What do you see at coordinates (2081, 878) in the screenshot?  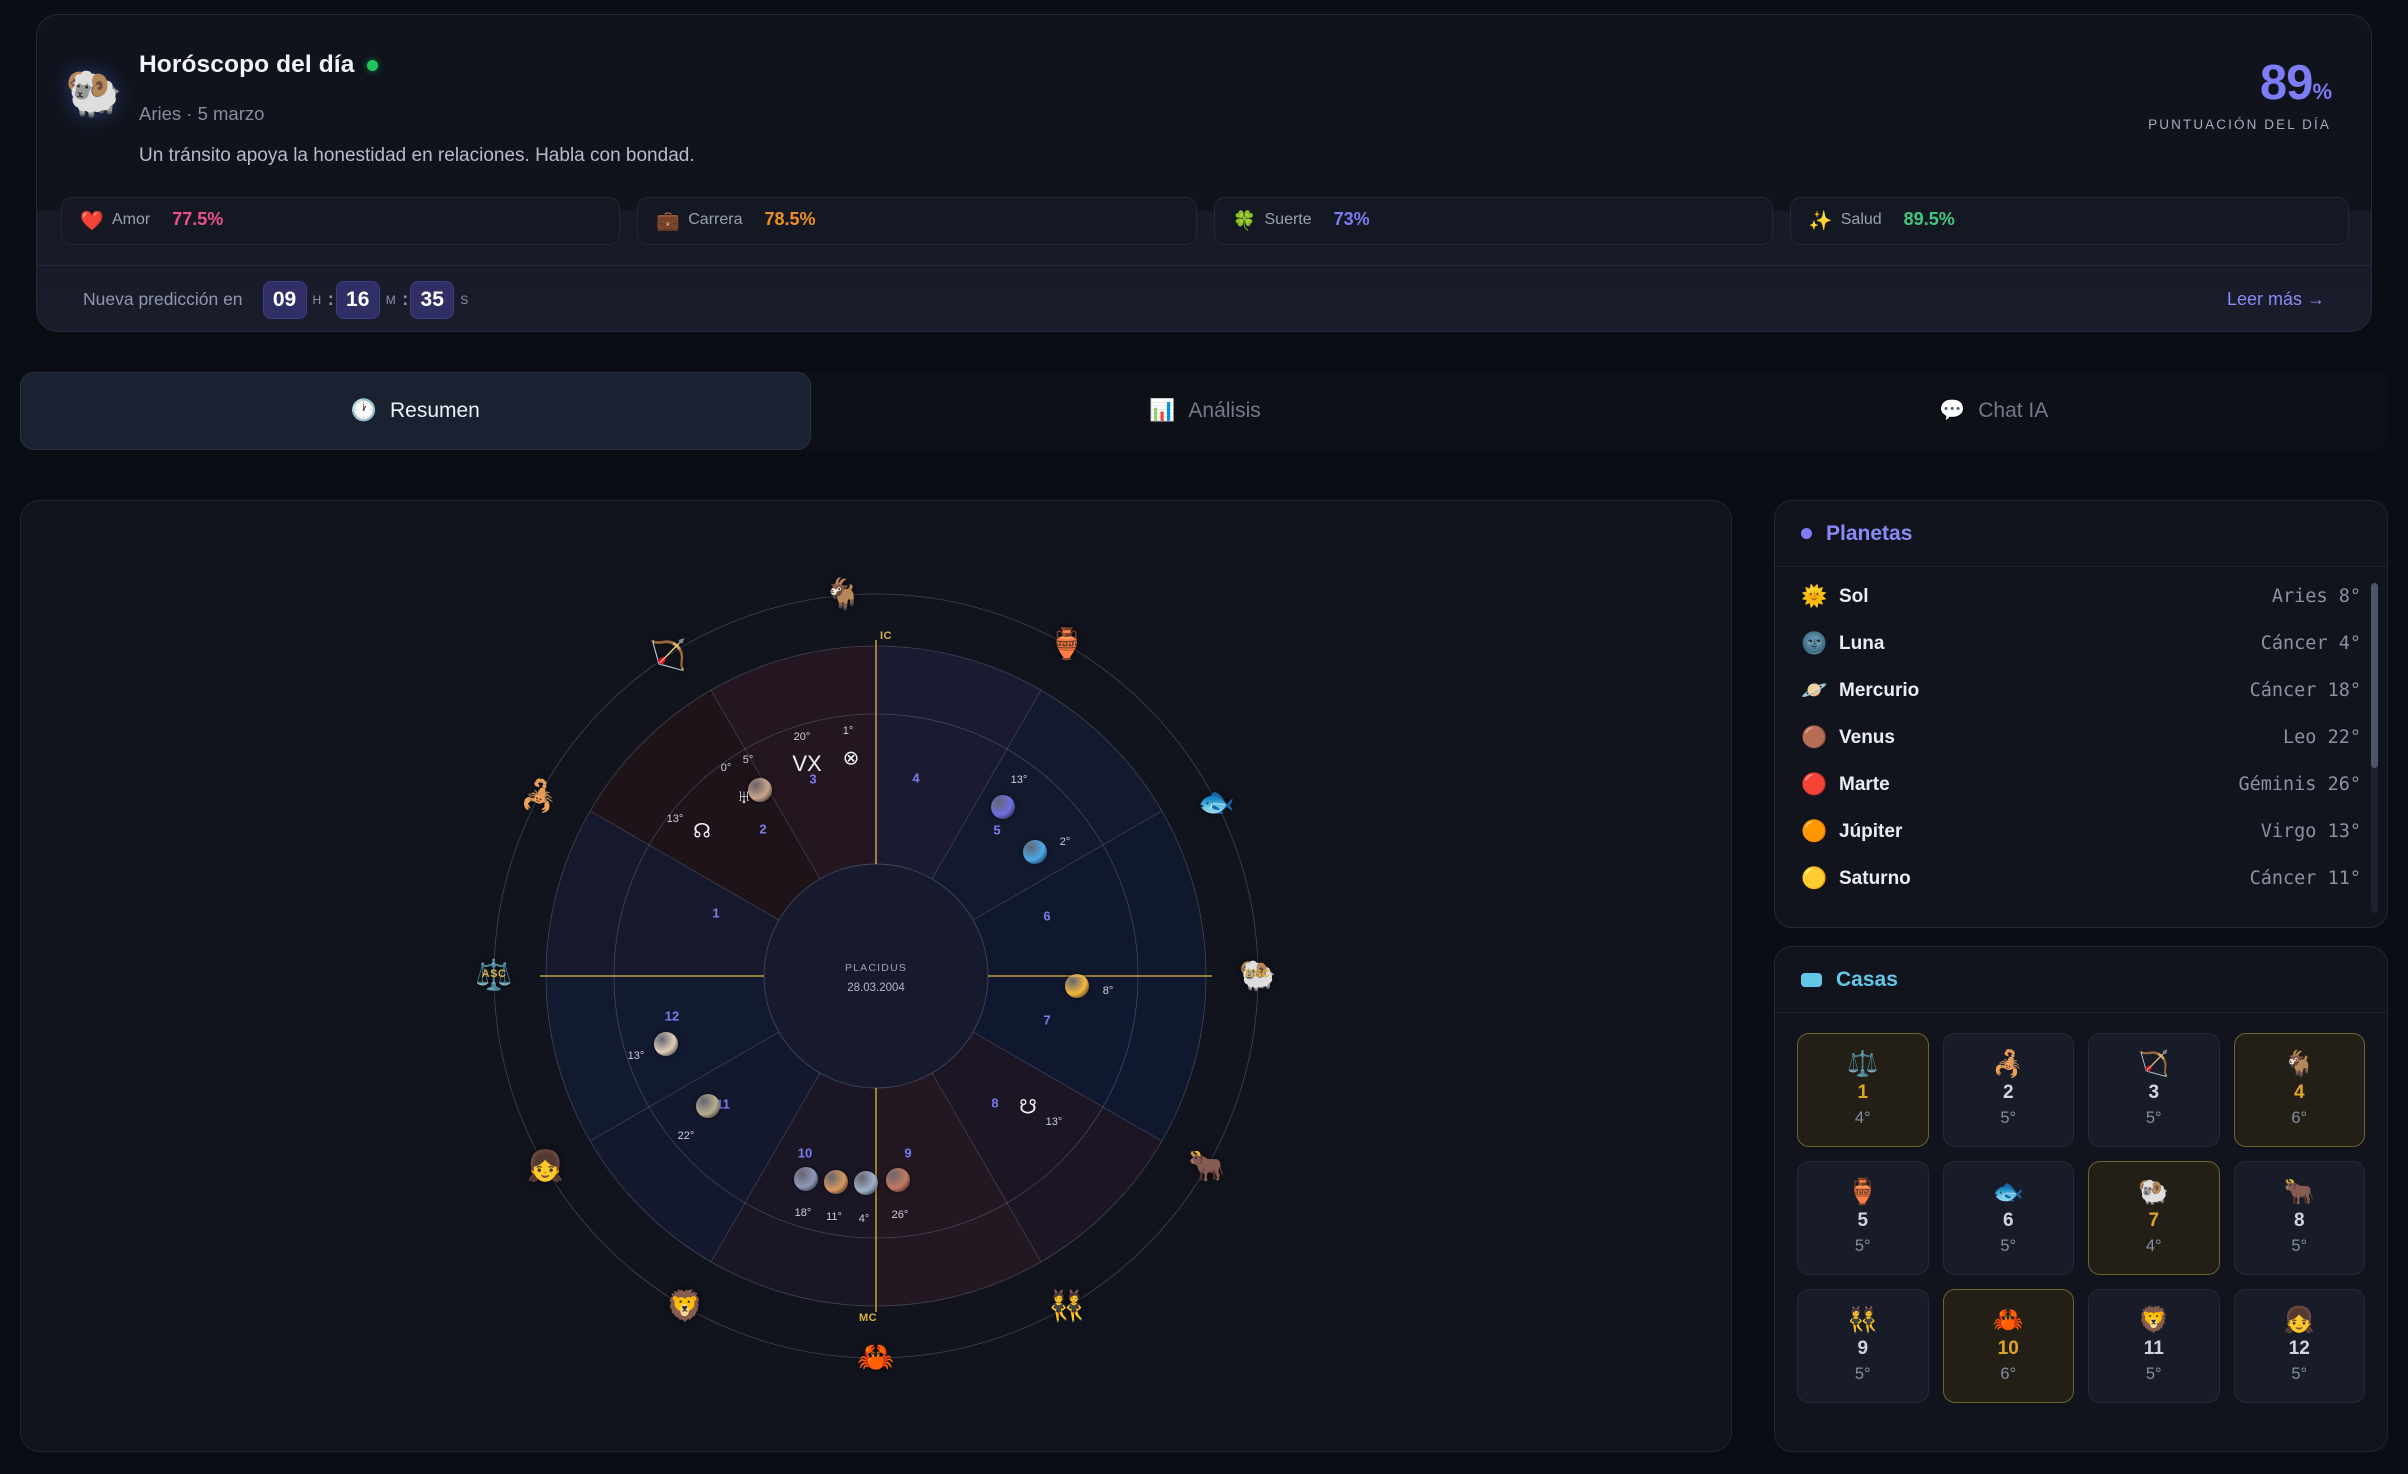 I see `planet-row: 🟡 Saturno Cáncer 11°` at bounding box center [2081, 878].